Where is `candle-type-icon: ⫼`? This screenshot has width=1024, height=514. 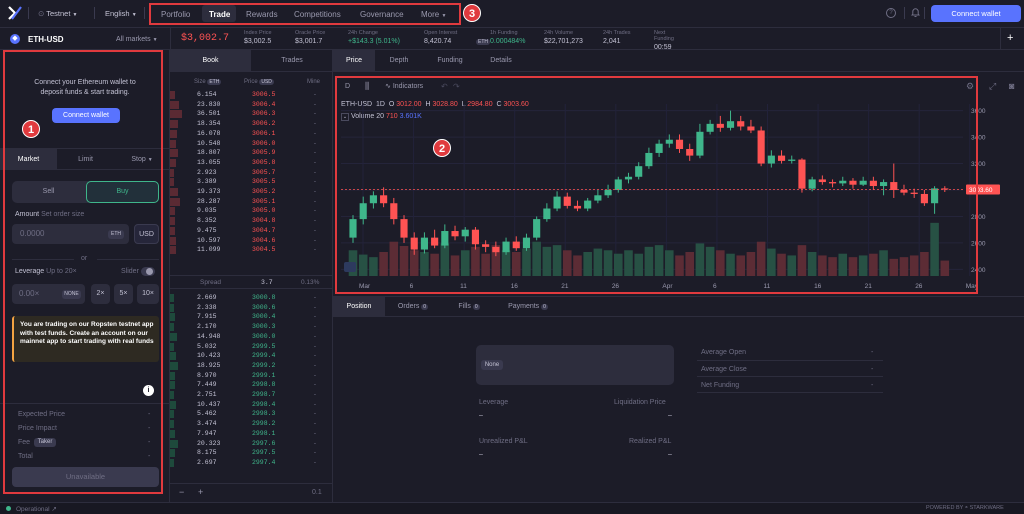
candle-type-icon: ⫼ is located at coordinates (367, 86).